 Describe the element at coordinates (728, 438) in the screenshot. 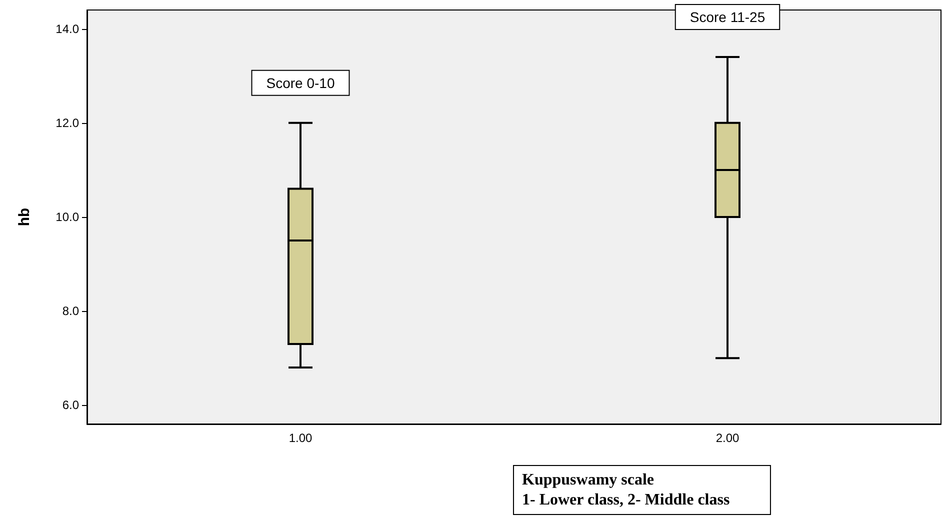

I see `x-tick-label: 2.00` at that location.